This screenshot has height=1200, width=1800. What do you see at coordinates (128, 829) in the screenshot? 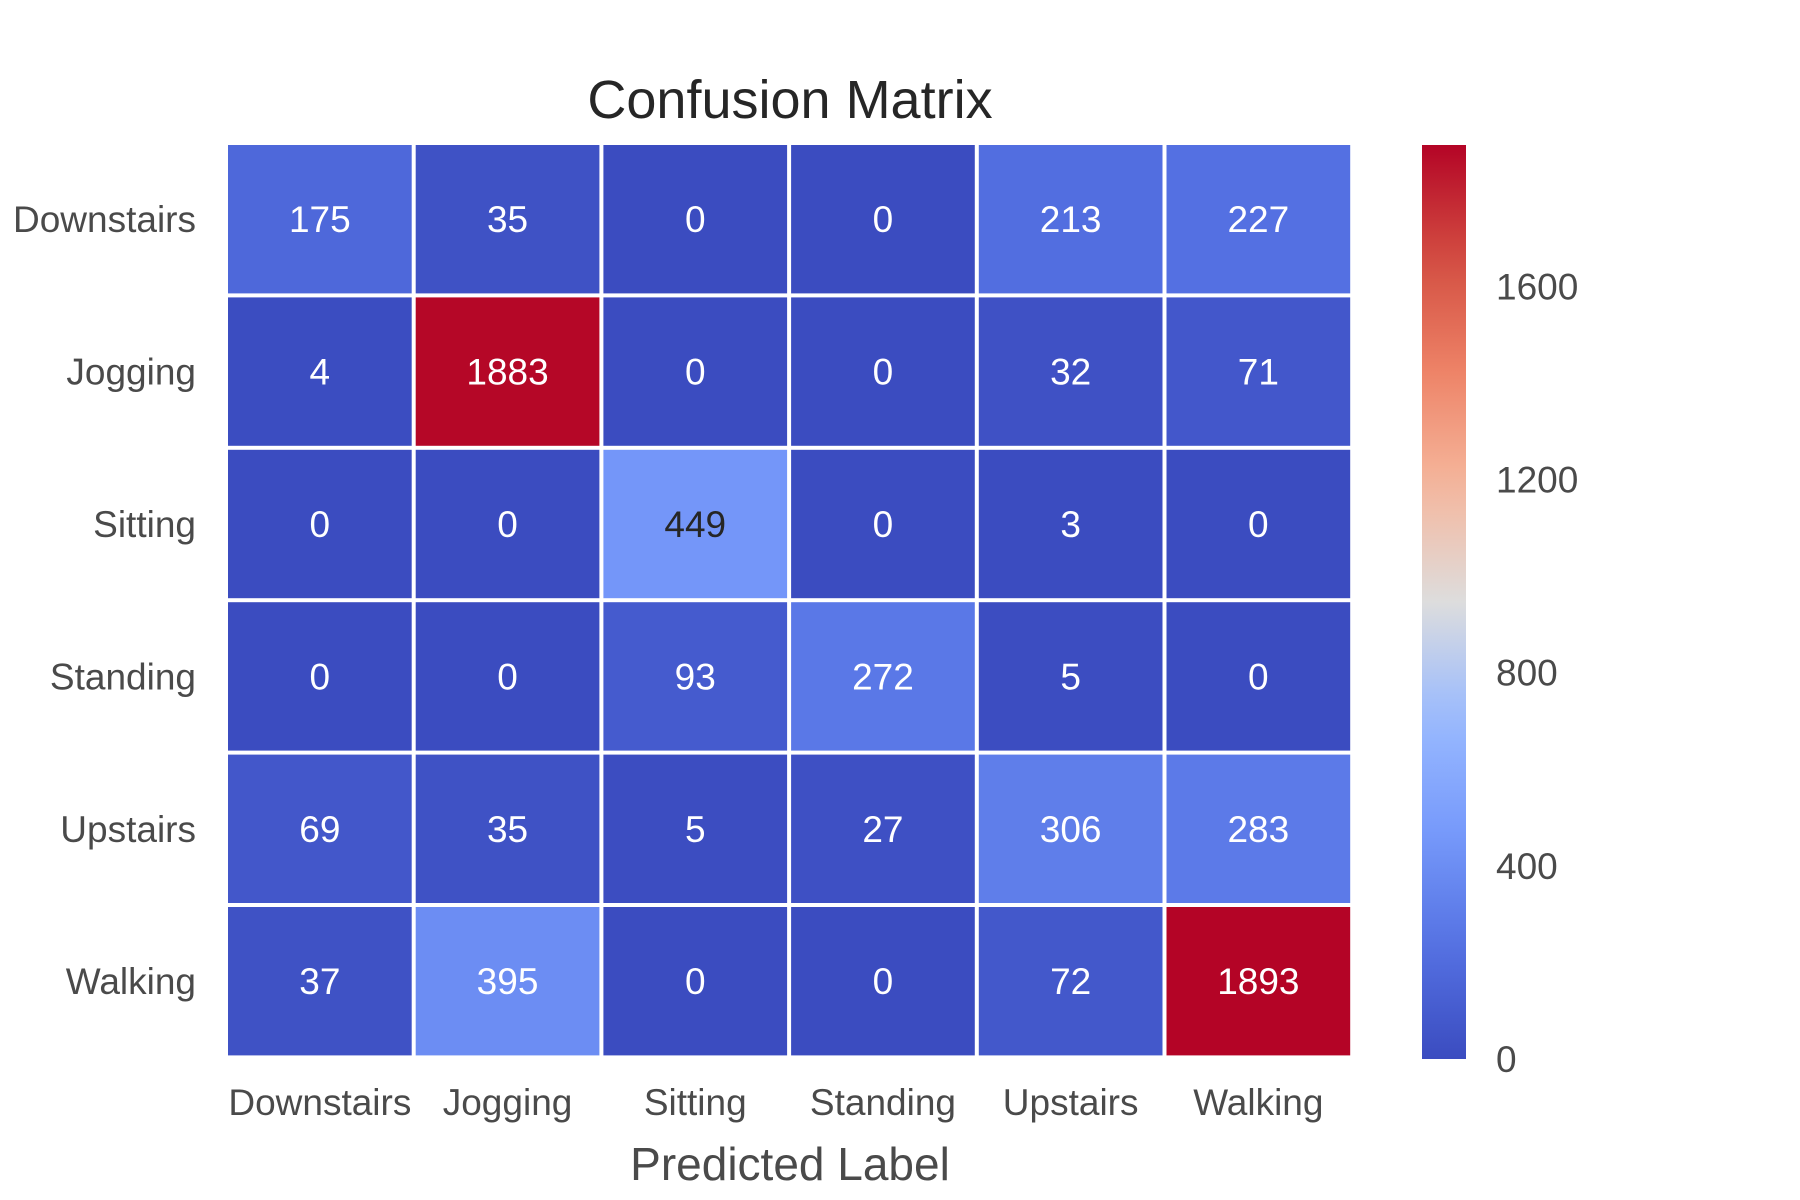
I see `y-tick-label: Upstairs` at bounding box center [128, 829].